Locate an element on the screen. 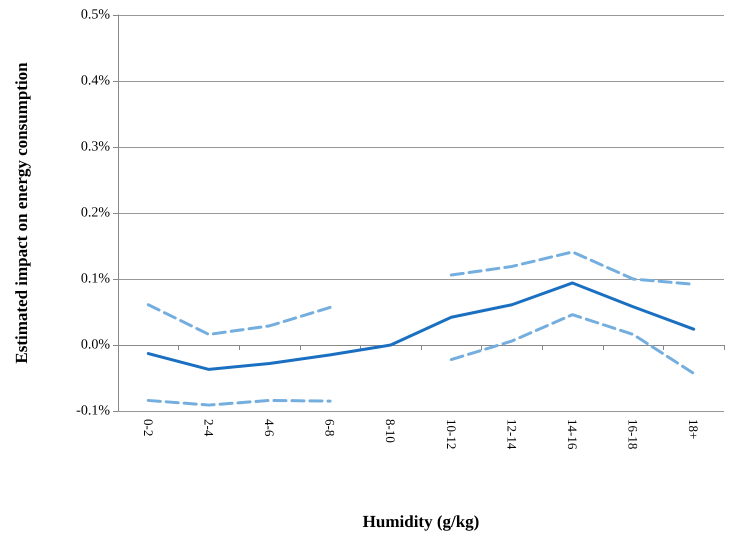  x-axis-title: Humidity (g/kg) is located at coordinates (421, 521).